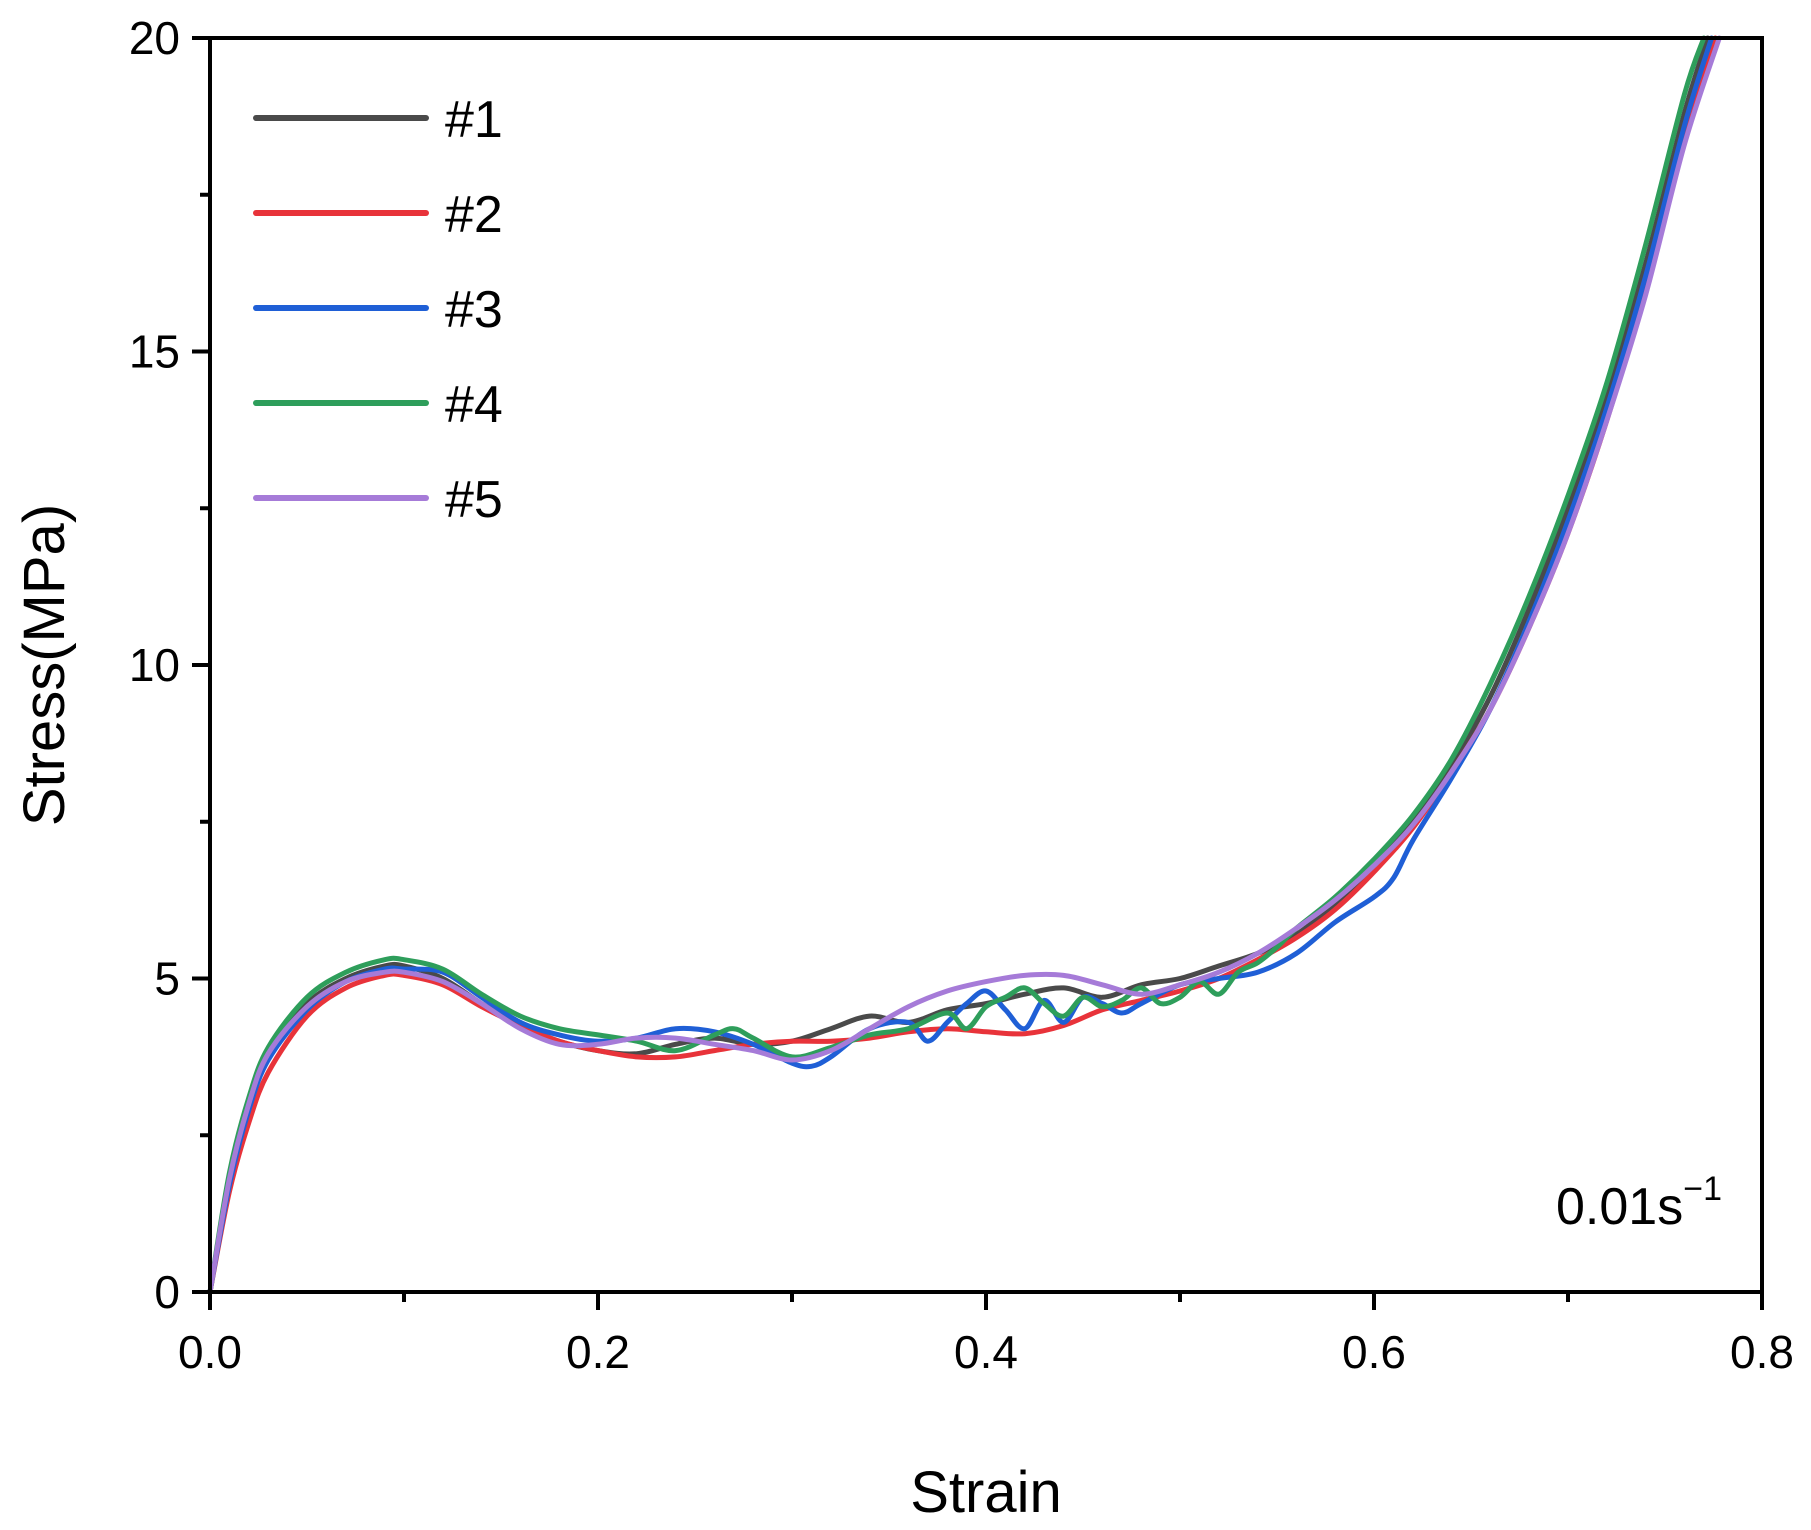  I want to click on legend-label-5: #5, so click(474, 500).